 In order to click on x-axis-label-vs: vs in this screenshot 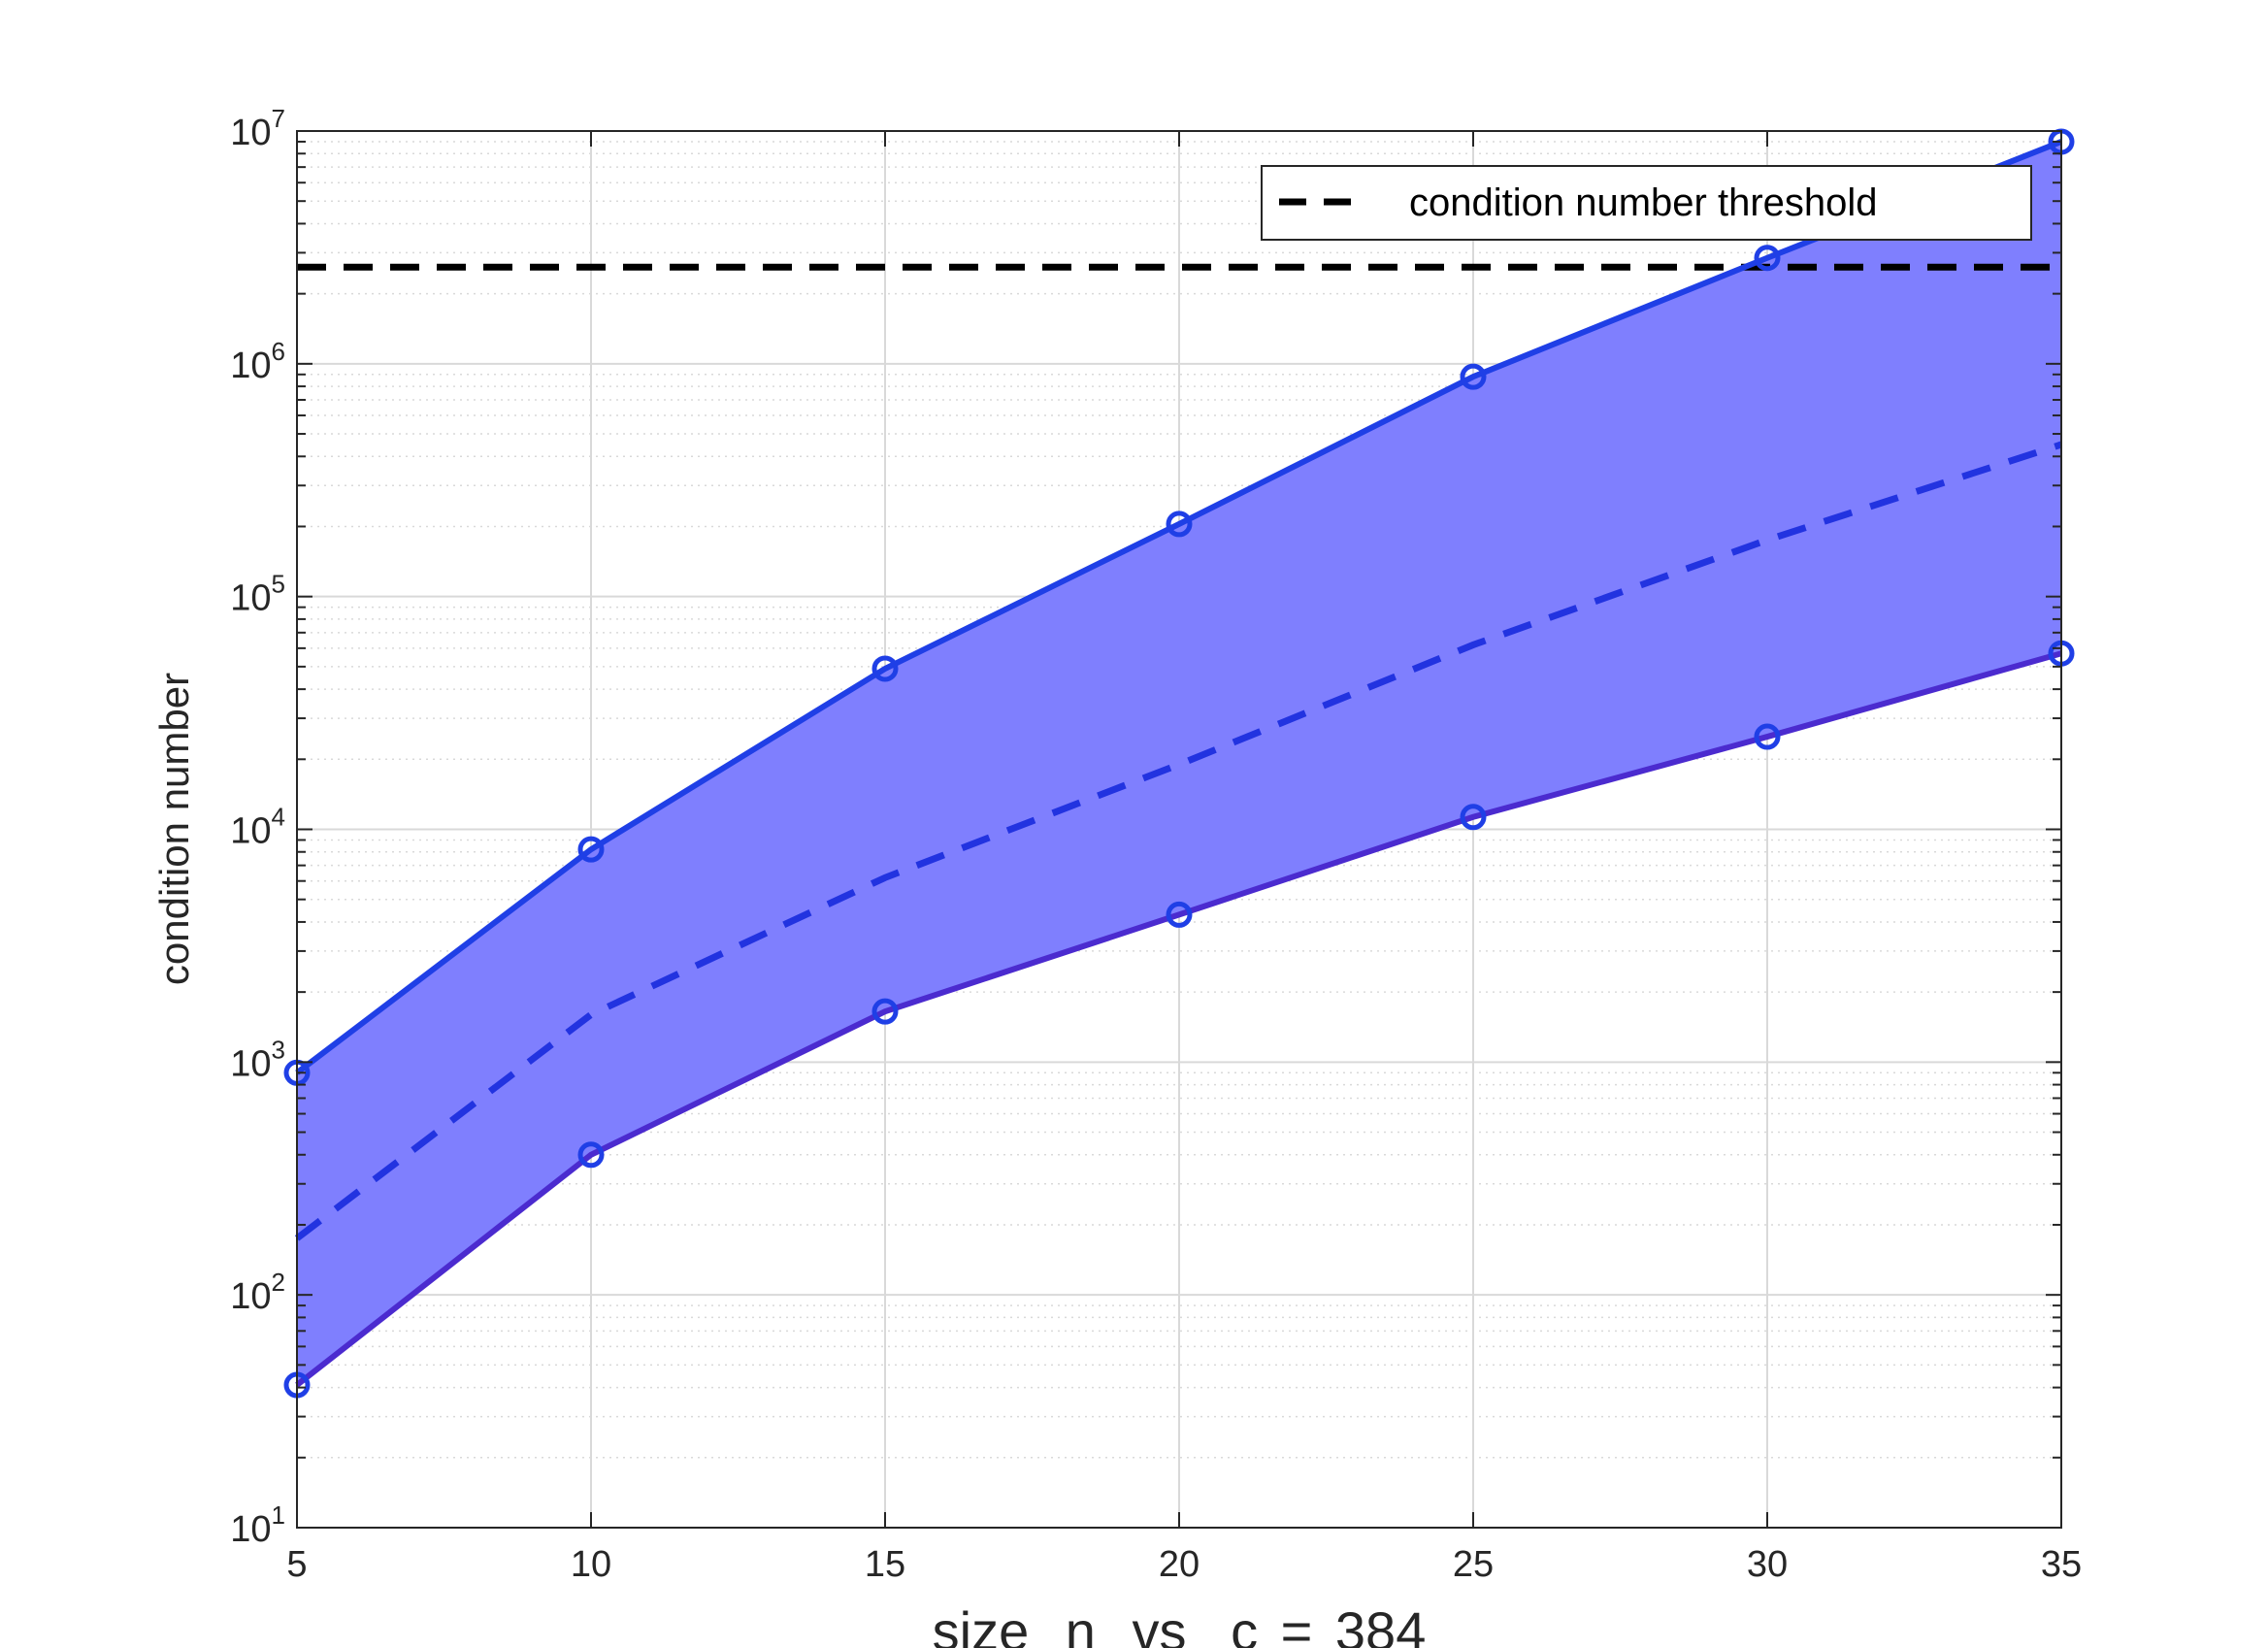, I will do `click(1160, 1624)`.